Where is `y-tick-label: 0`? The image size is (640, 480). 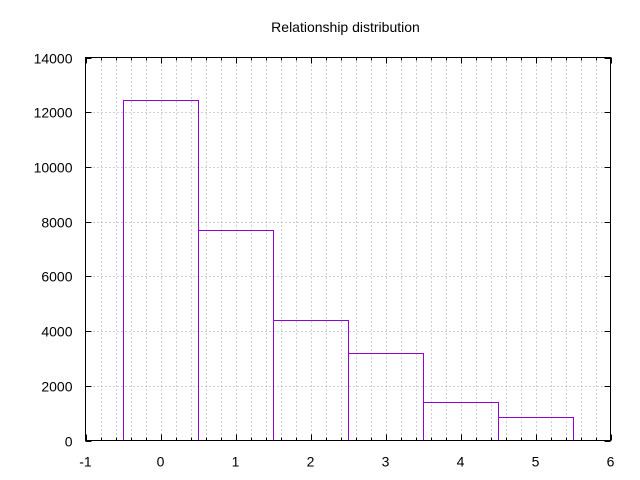 y-tick-label: 0 is located at coordinates (69, 442).